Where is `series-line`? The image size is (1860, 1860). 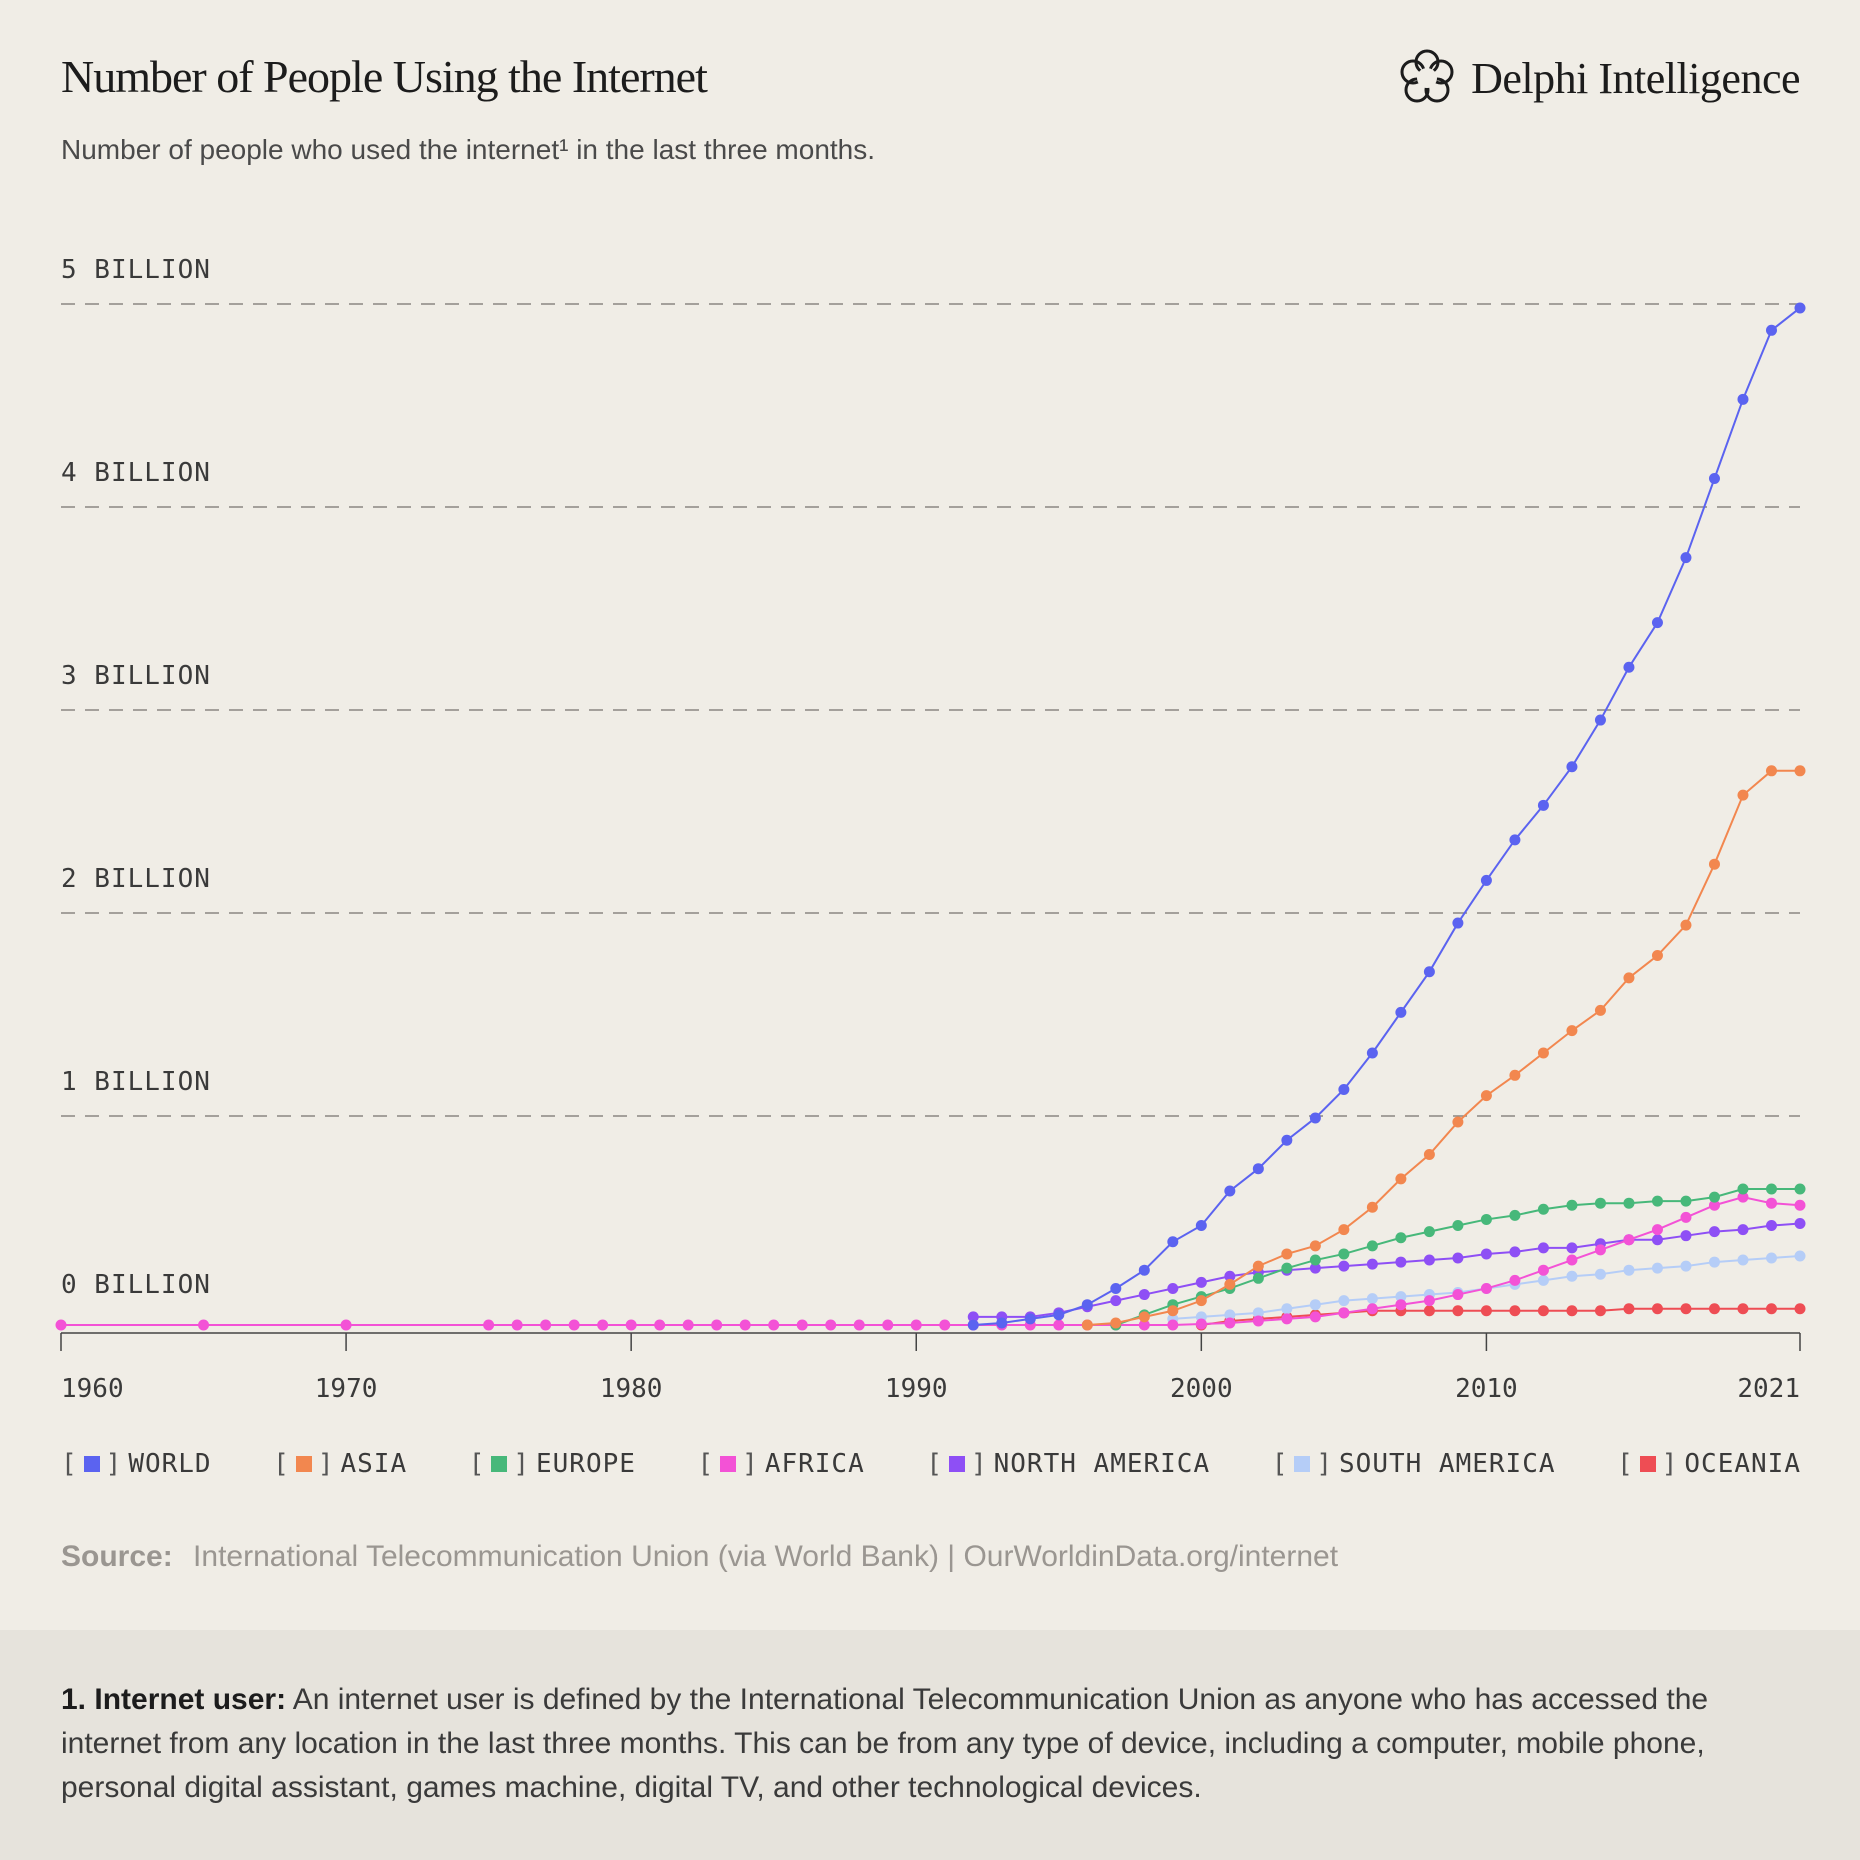
series-line is located at coordinates (1500, 1316).